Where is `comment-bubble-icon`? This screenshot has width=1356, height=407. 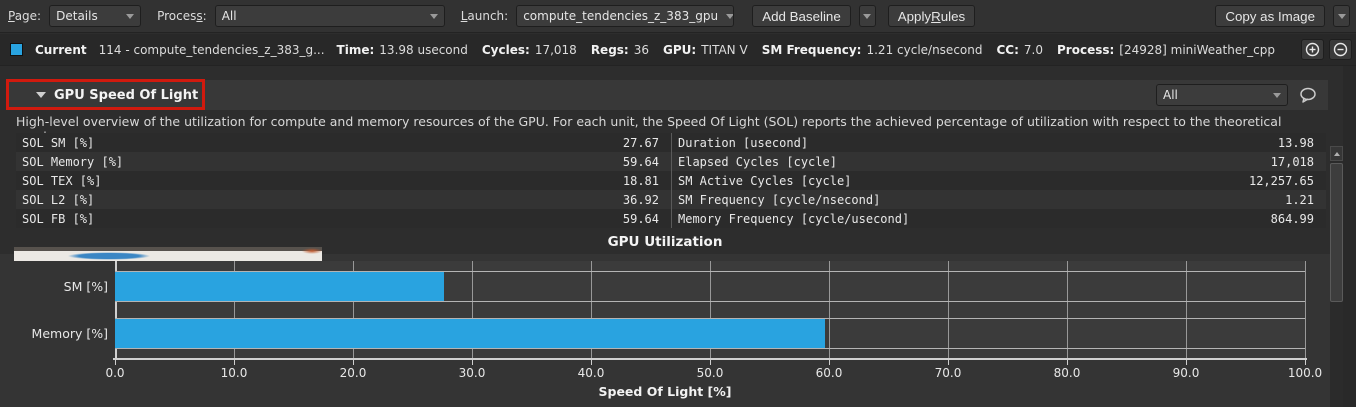 comment-bubble-icon is located at coordinates (1308, 95).